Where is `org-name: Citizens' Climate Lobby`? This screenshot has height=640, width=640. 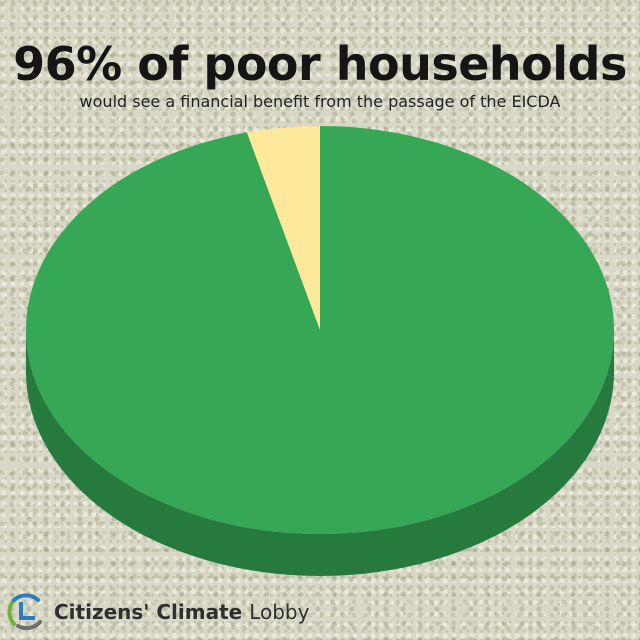 org-name: Citizens' Climate Lobby is located at coordinates (181, 612).